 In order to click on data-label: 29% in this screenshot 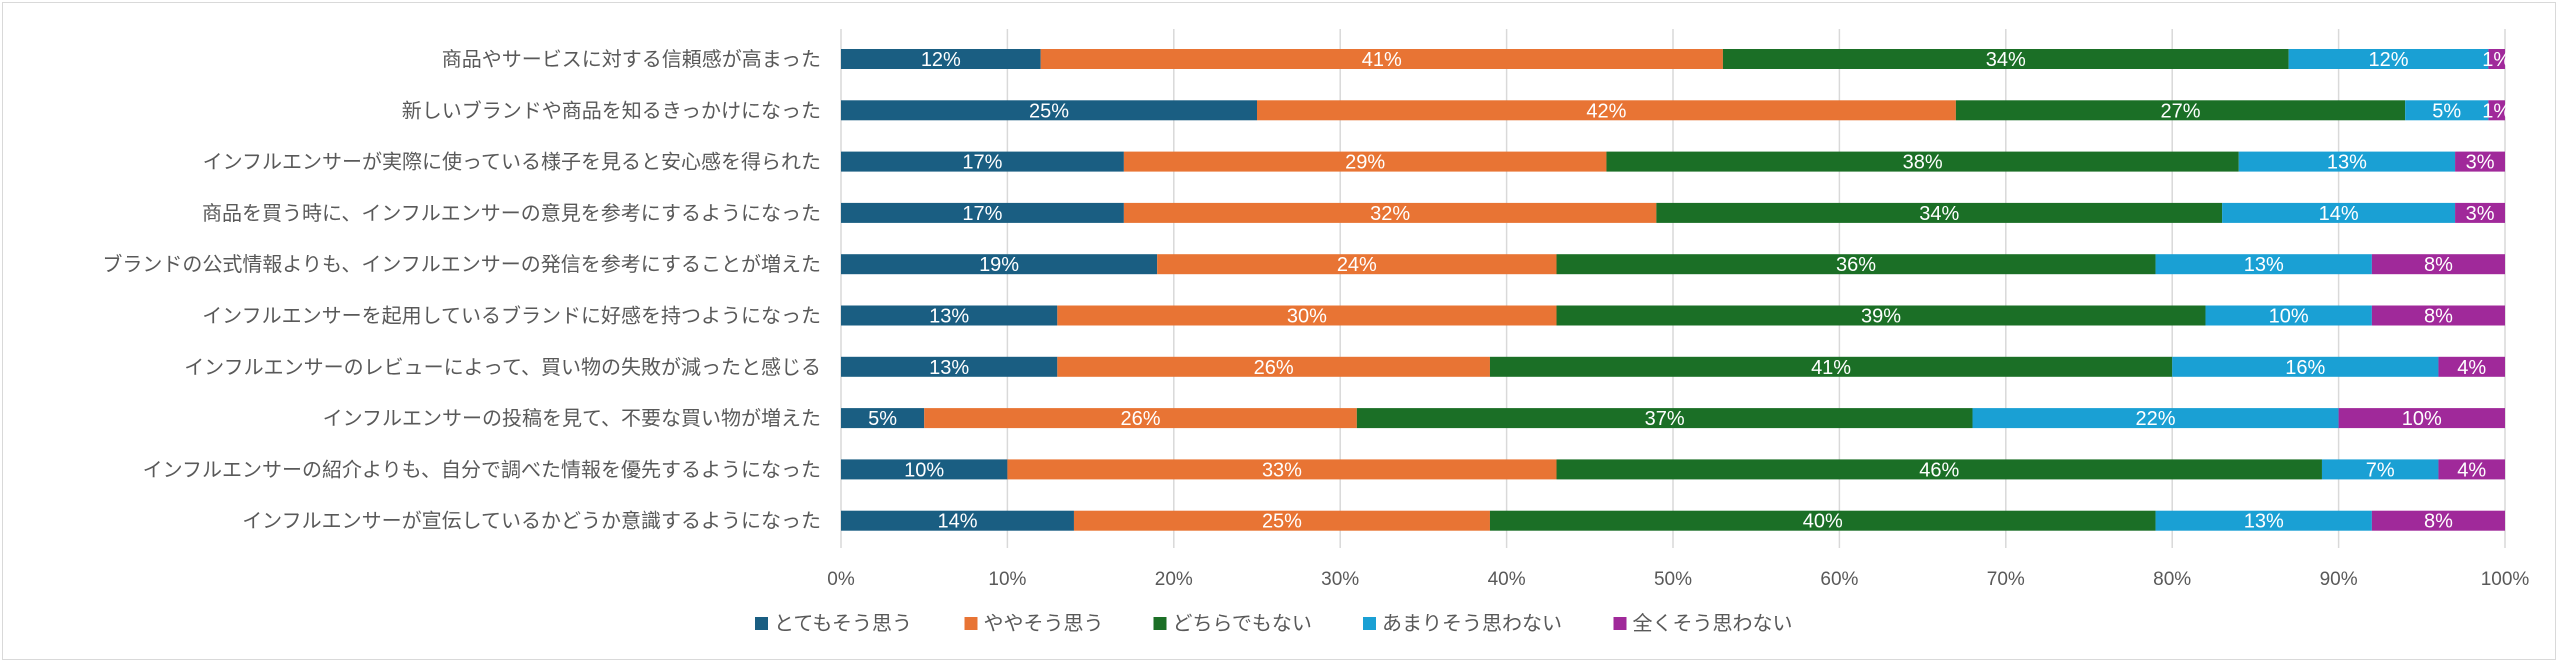, I will do `click(1365, 163)`.